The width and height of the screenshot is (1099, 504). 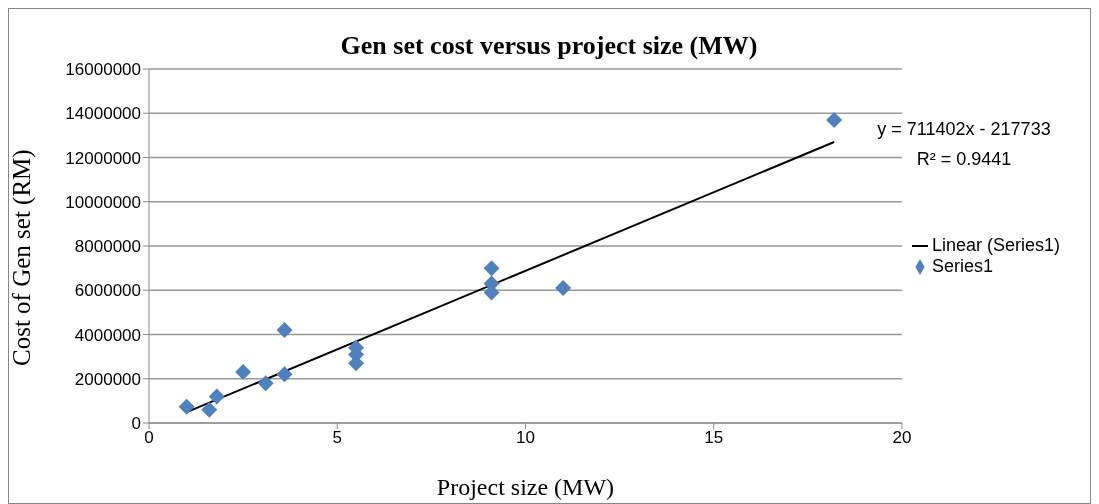 What do you see at coordinates (549, 45) in the screenshot?
I see `chart-title: Gen set cost versus project size (MW)` at bounding box center [549, 45].